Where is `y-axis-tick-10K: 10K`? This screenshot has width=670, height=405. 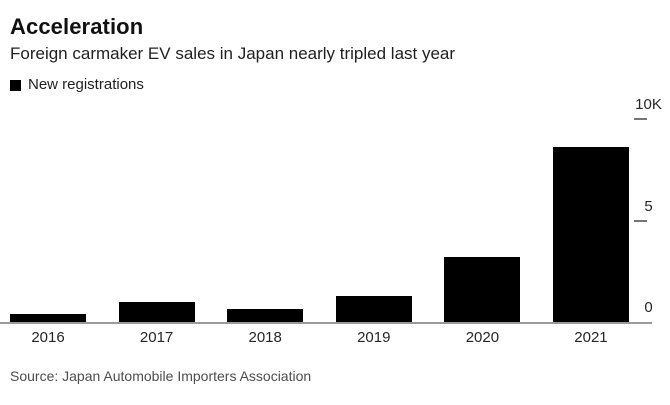
y-axis-tick-10K: 10K is located at coordinates (648, 108).